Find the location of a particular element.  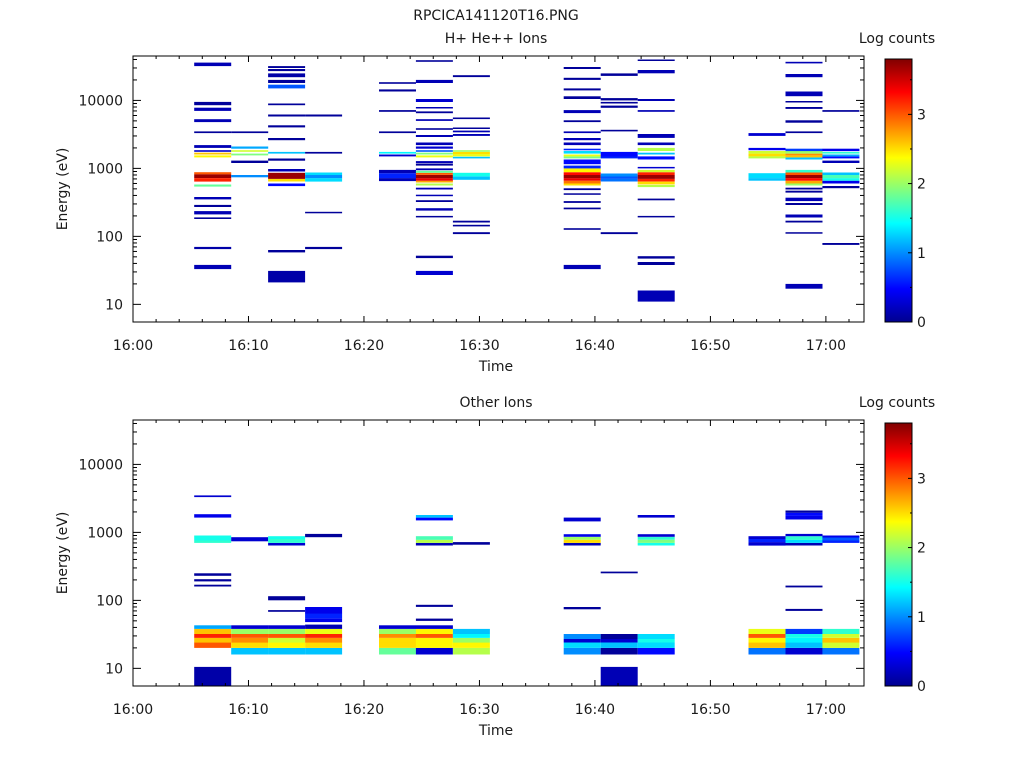

x-tick-label: 16:50 is located at coordinates (710, 346).